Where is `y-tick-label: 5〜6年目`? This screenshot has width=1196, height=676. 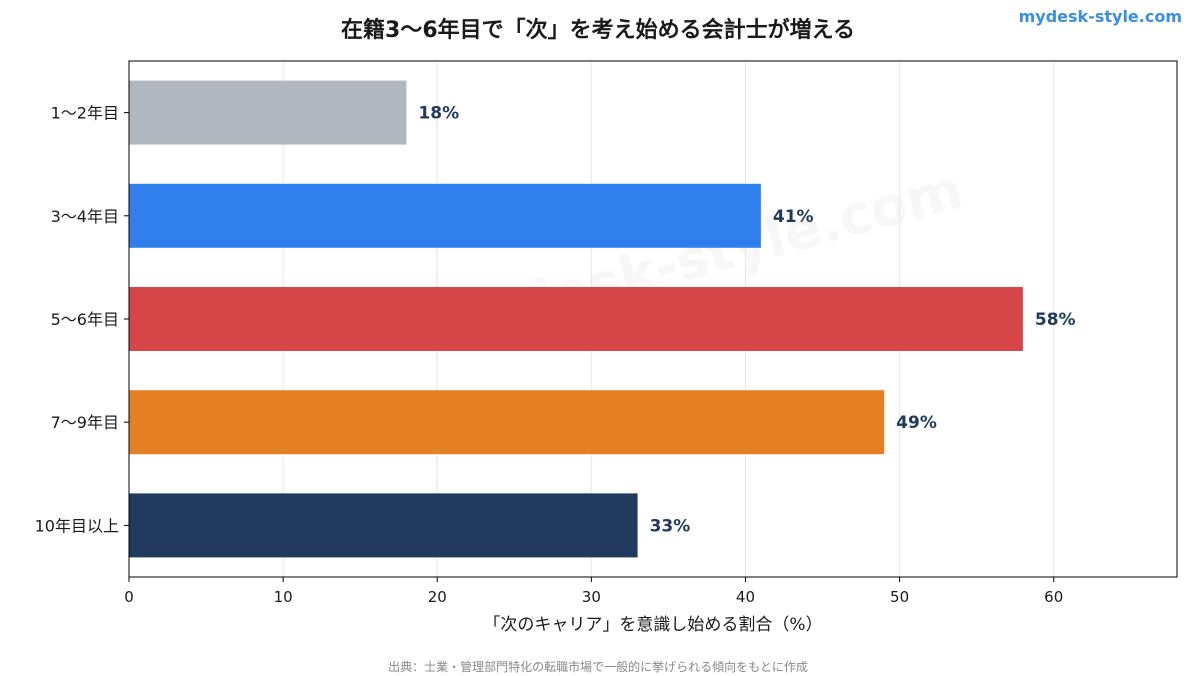 y-tick-label: 5〜6年目 is located at coordinates (85, 319).